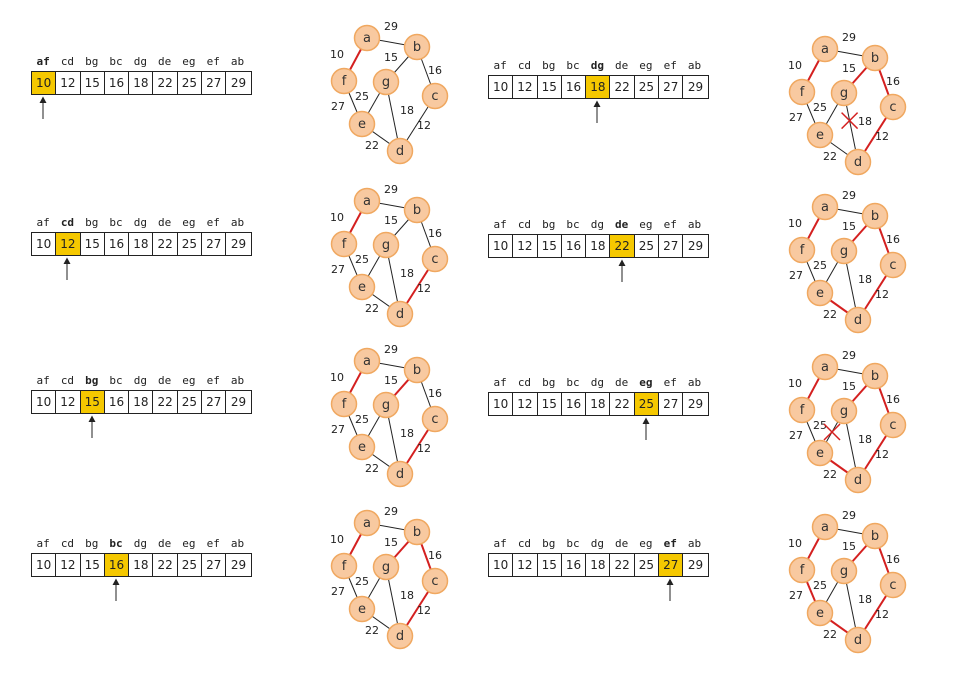 The image size is (959, 693). I want to click on node-label: f, so click(802, 92).